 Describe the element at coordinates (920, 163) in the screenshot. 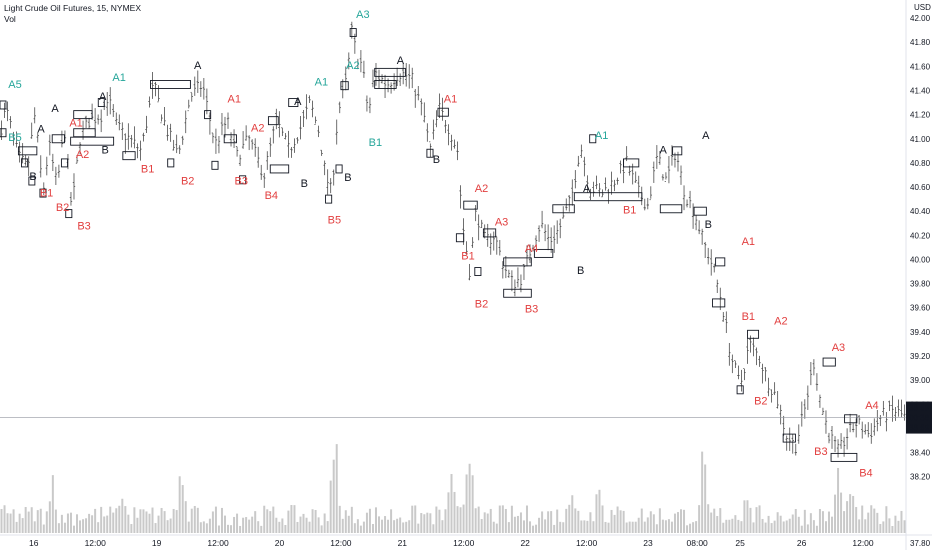

I see `y-tick-label: 40.80` at that location.